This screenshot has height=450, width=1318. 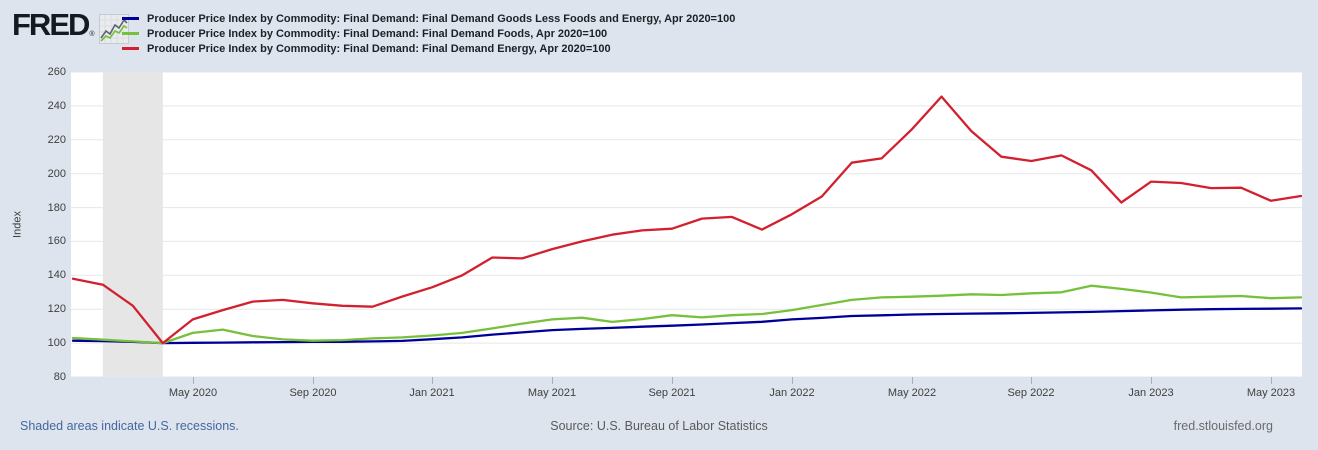 What do you see at coordinates (132, 224) in the screenshot?
I see `recession-band` at bounding box center [132, 224].